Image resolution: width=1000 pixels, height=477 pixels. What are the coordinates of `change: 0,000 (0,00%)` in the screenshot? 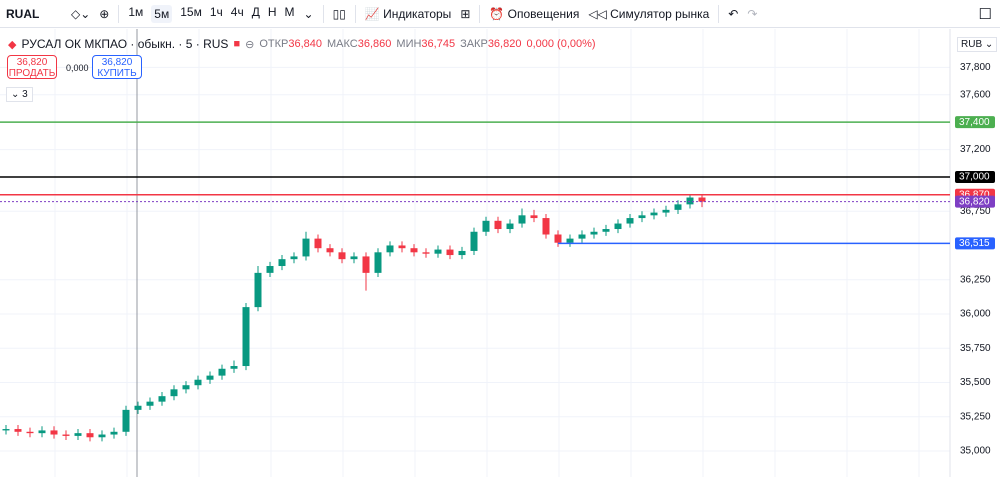 It's located at (561, 44).